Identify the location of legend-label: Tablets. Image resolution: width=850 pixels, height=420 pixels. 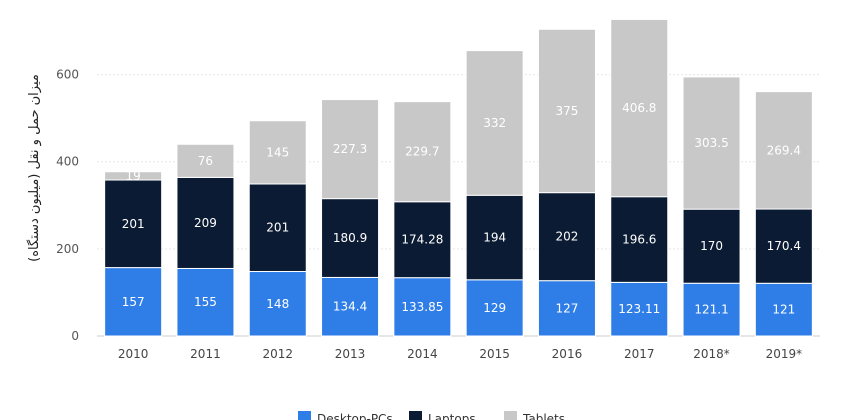
(543, 416).